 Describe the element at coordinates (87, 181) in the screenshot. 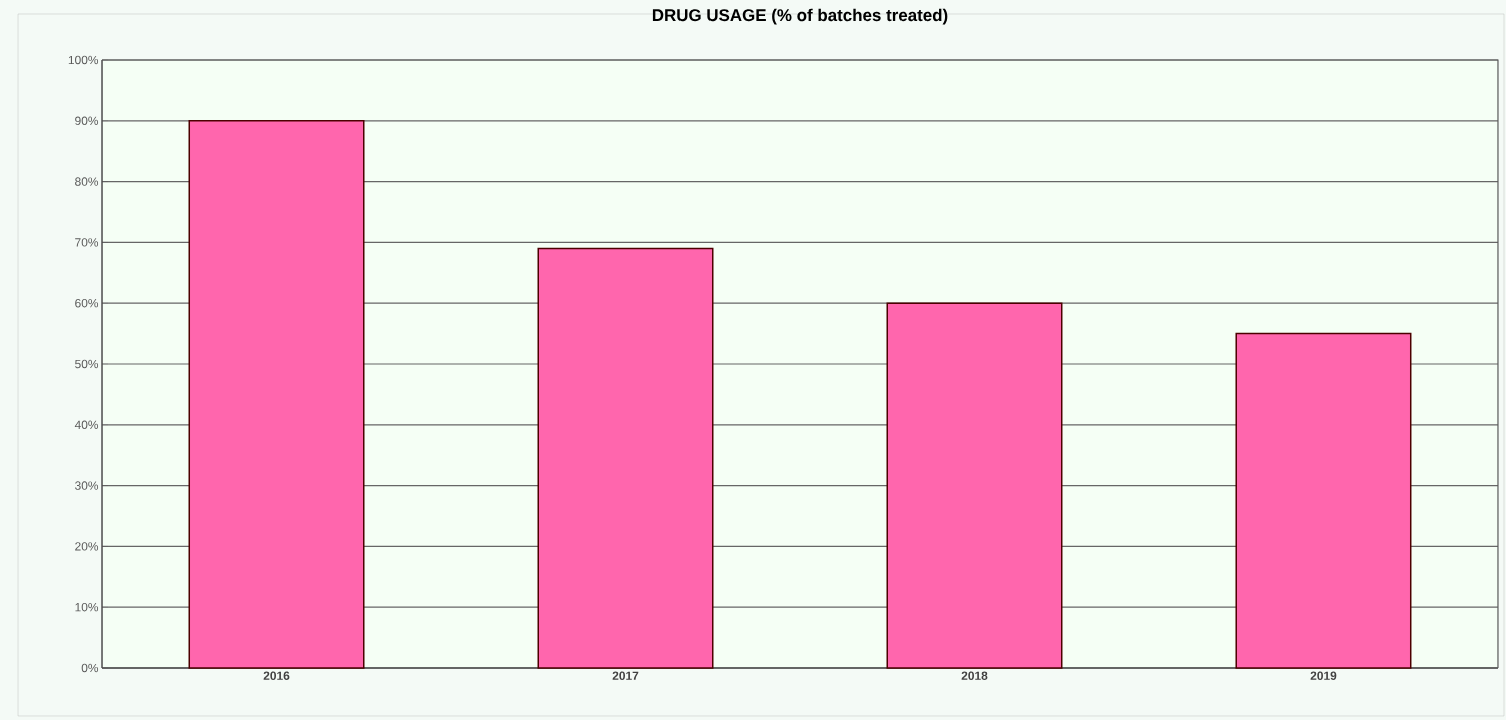

I see `y-tick-label: 80%` at that location.